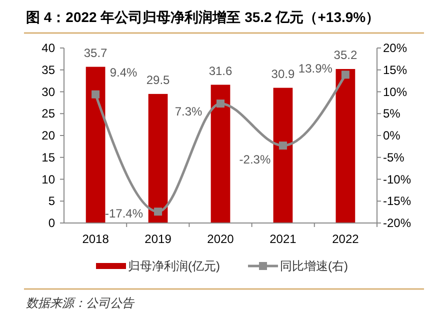 Image resolution: width=429 pixels, height=321 pixels. What do you see at coordinates (49, 179) in the screenshot?
I see `y-tick-label: 10` at bounding box center [49, 179].